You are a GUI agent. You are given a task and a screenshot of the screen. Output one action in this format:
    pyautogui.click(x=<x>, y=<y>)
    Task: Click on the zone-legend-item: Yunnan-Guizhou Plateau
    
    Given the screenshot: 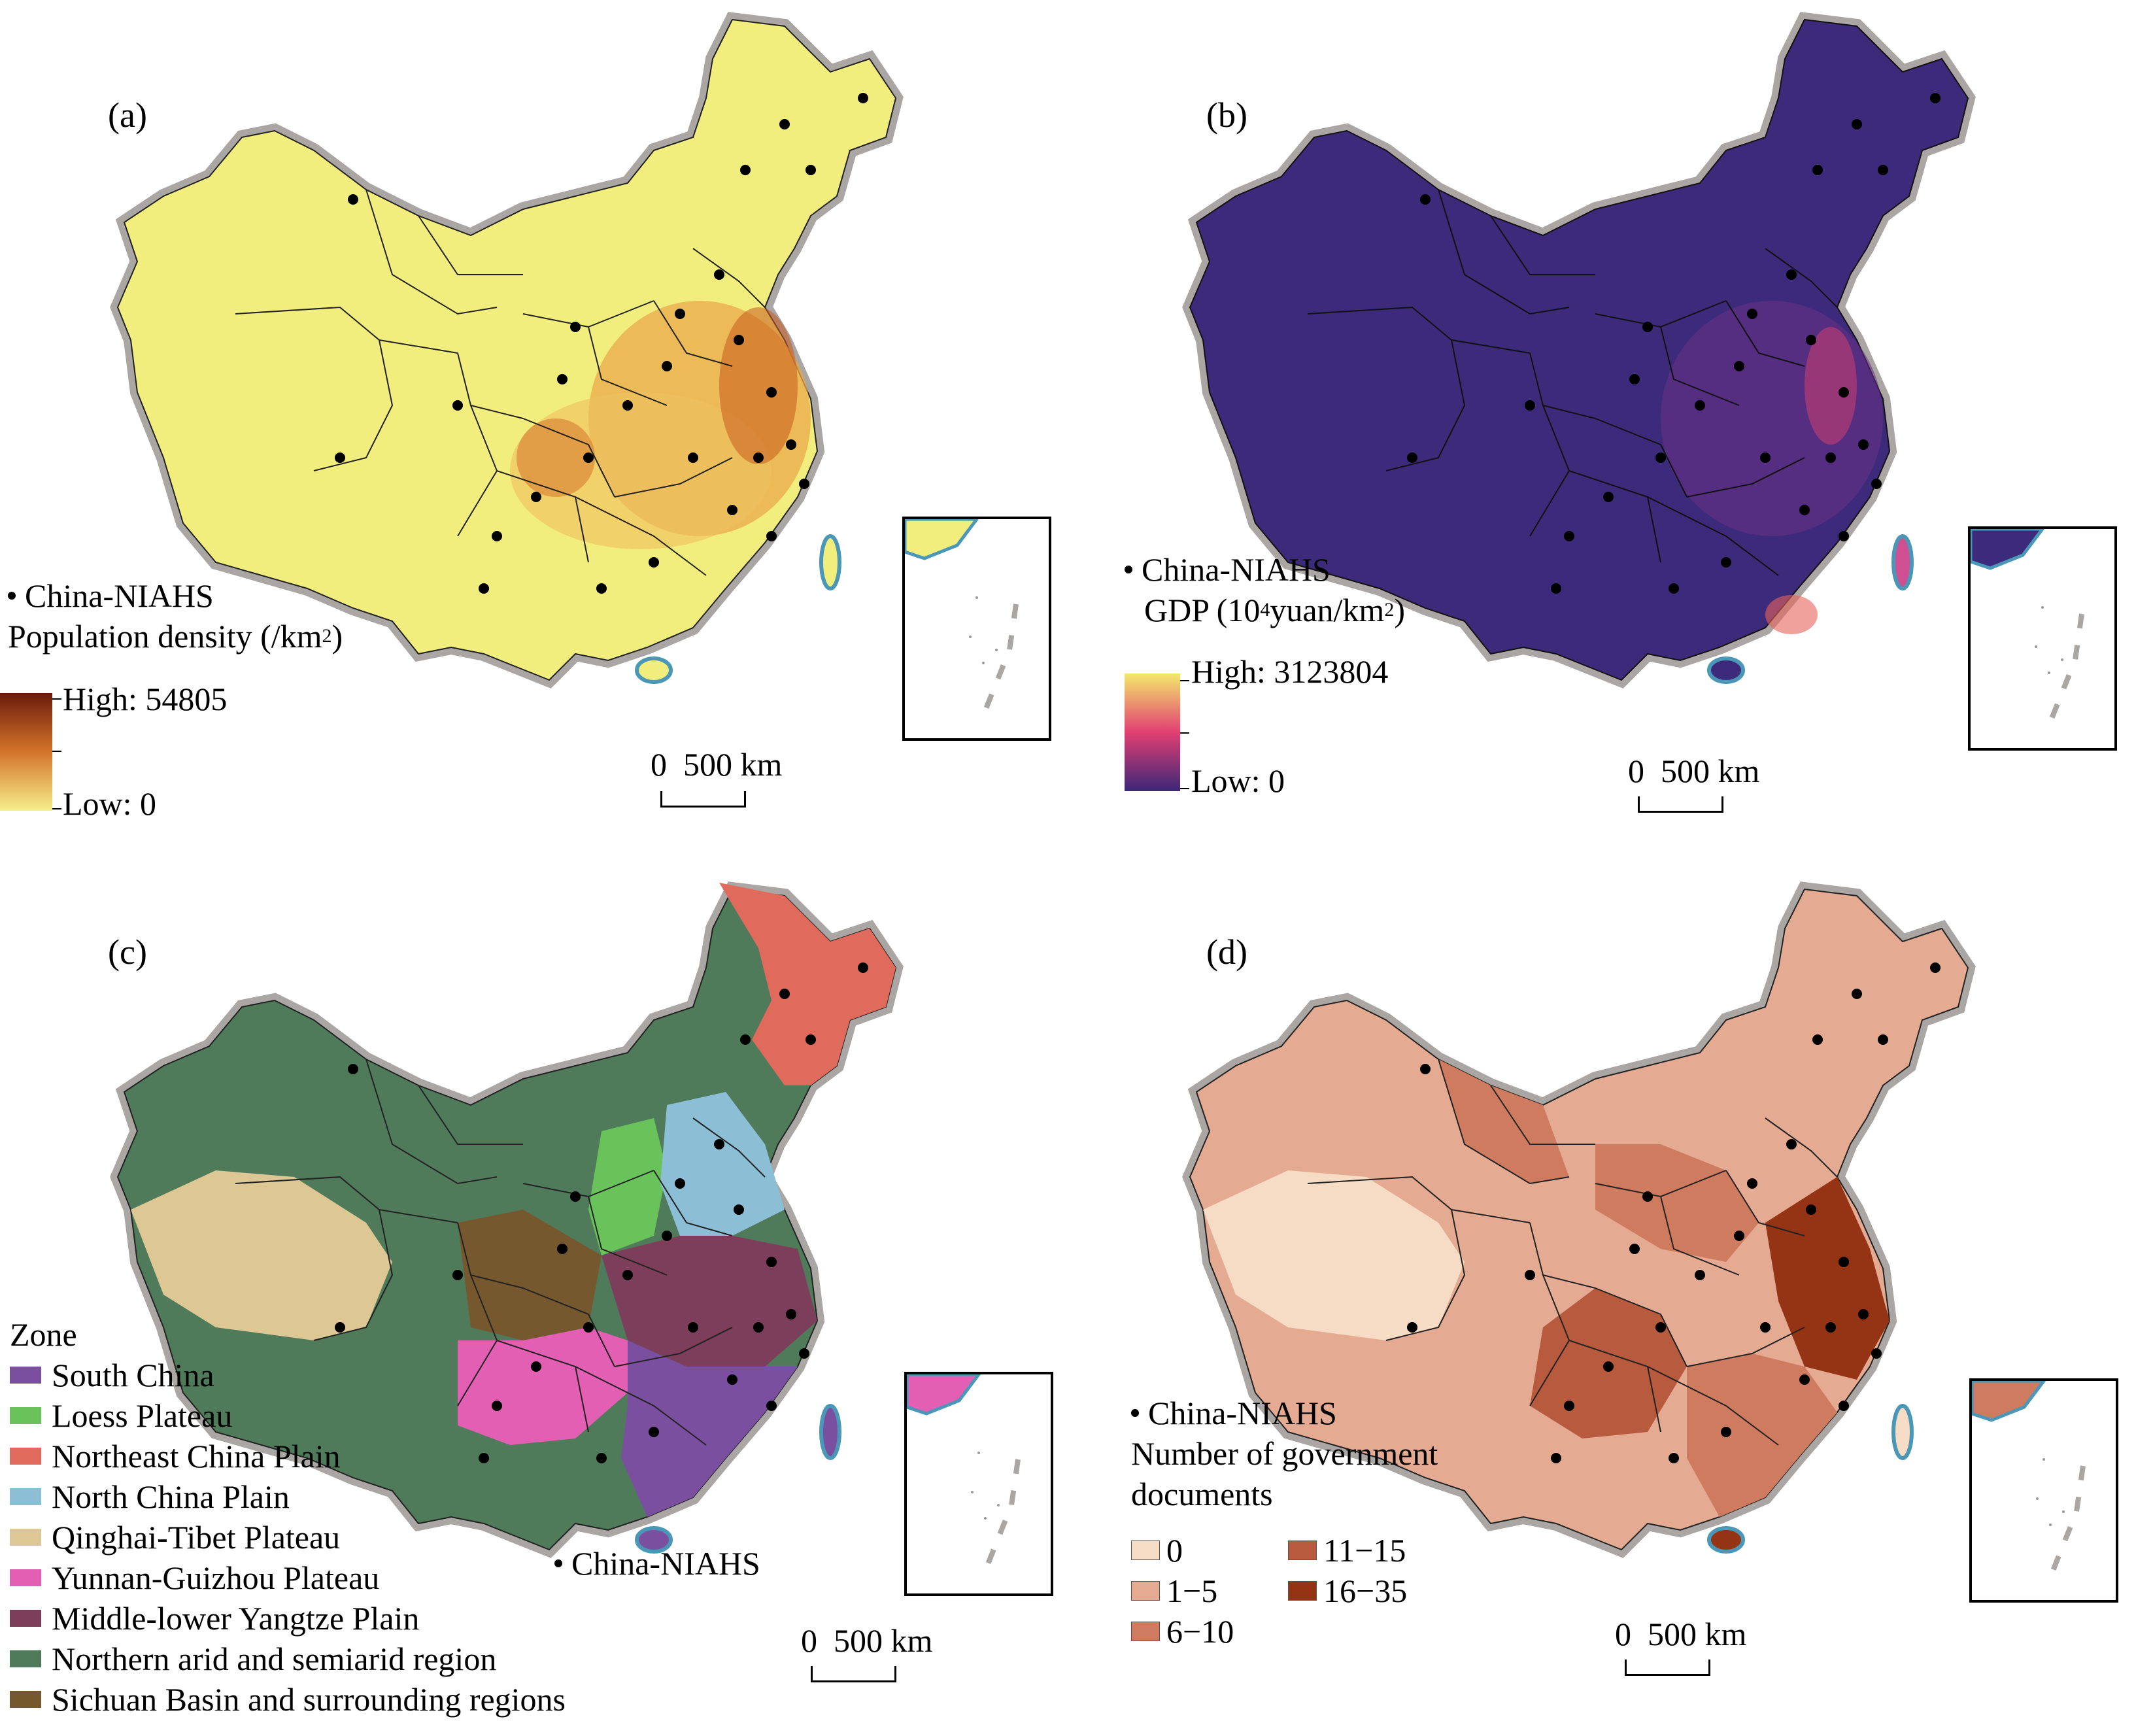 What is the action you would take?
    pyautogui.click(x=288, y=1578)
    